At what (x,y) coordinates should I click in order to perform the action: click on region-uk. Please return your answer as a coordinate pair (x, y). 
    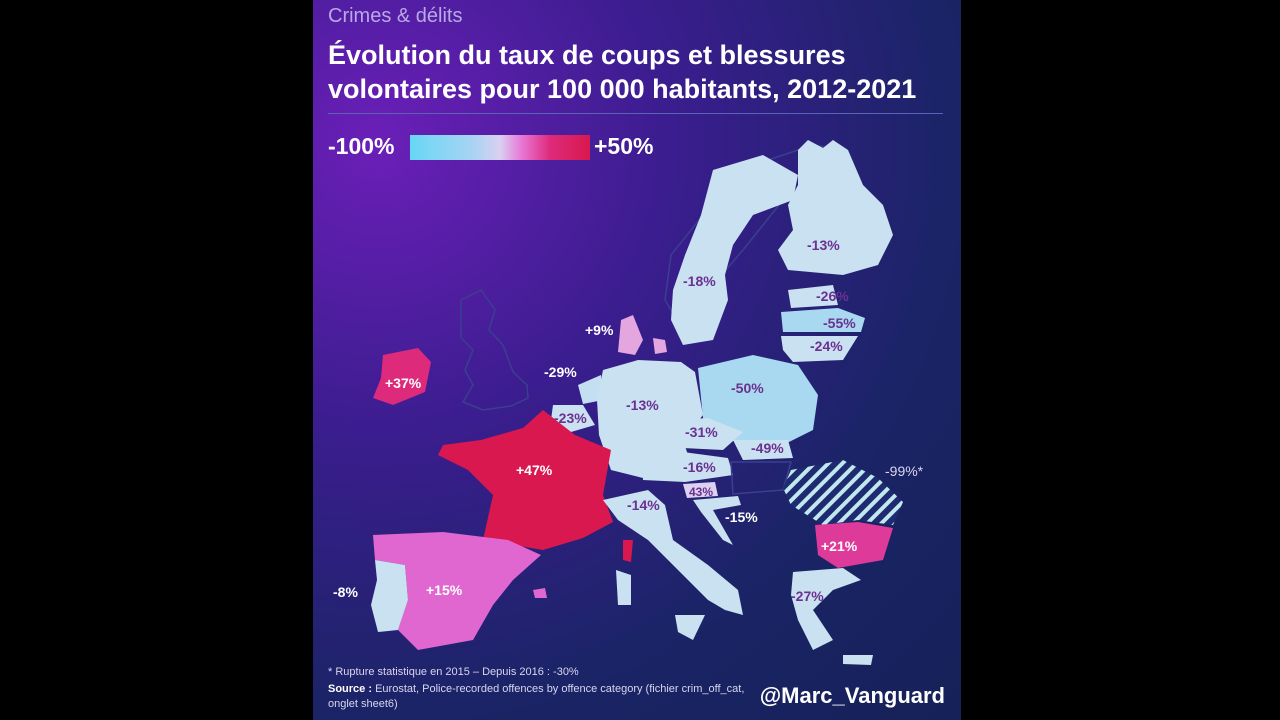
    Looking at the image, I should click on (494, 350).